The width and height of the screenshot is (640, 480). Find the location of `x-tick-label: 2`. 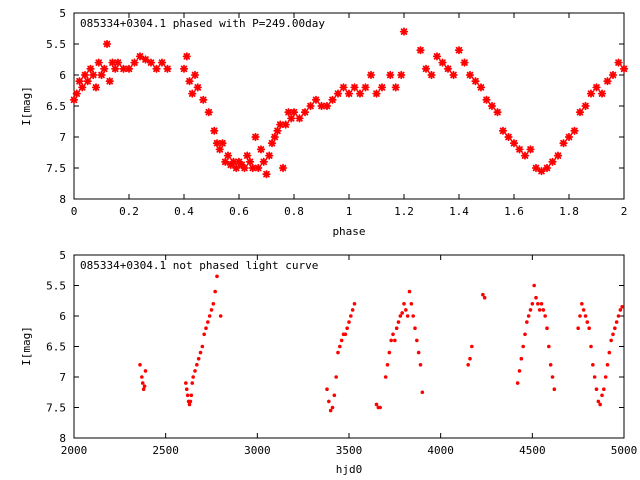

x-tick-label: 2 is located at coordinates (624, 211).